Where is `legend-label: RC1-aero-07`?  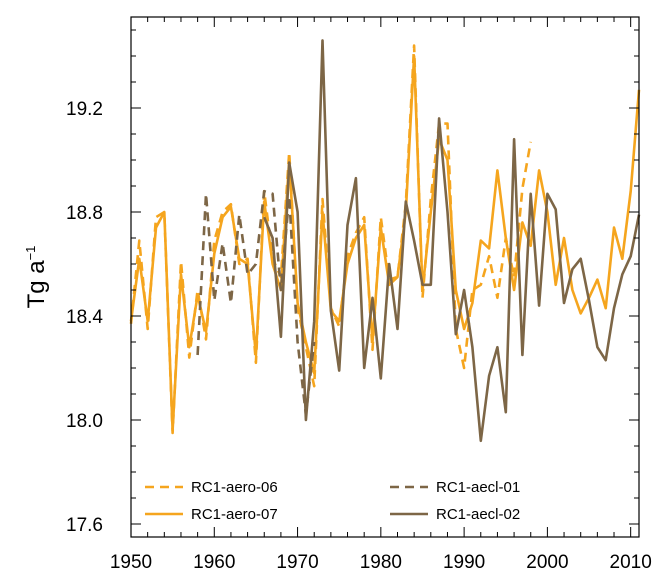 legend-label: RC1-aero-07 is located at coordinates (234, 514).